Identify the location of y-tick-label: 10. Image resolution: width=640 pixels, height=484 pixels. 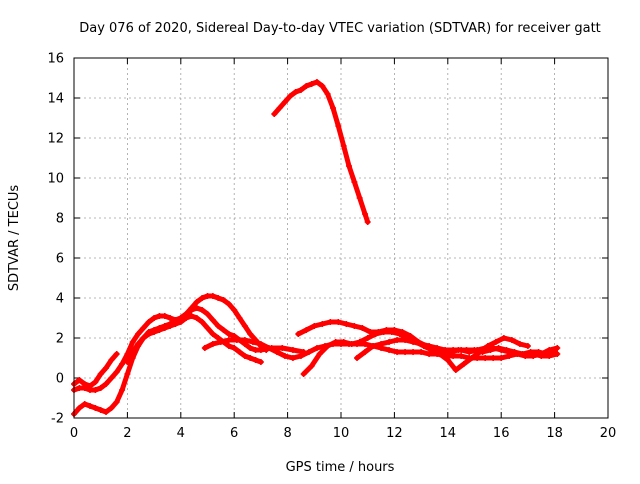
(55, 179).